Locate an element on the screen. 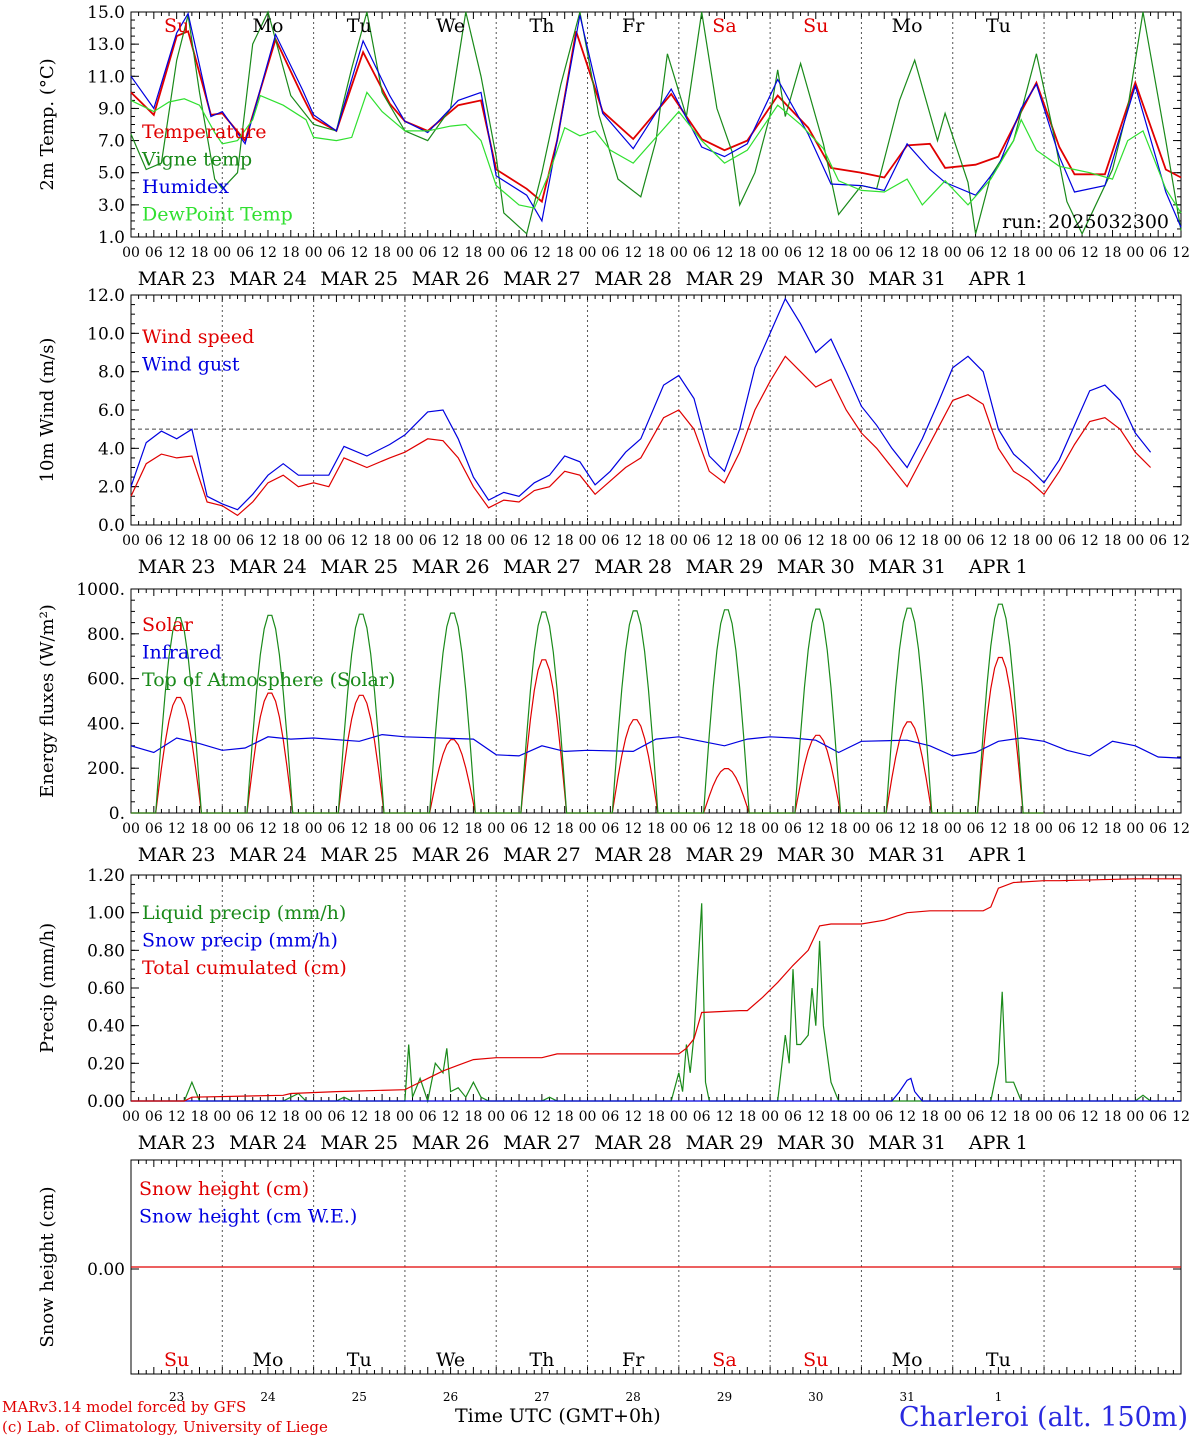 The height and width of the screenshot is (1440, 1194). date-label: MAR 28 is located at coordinates (633, 1143).